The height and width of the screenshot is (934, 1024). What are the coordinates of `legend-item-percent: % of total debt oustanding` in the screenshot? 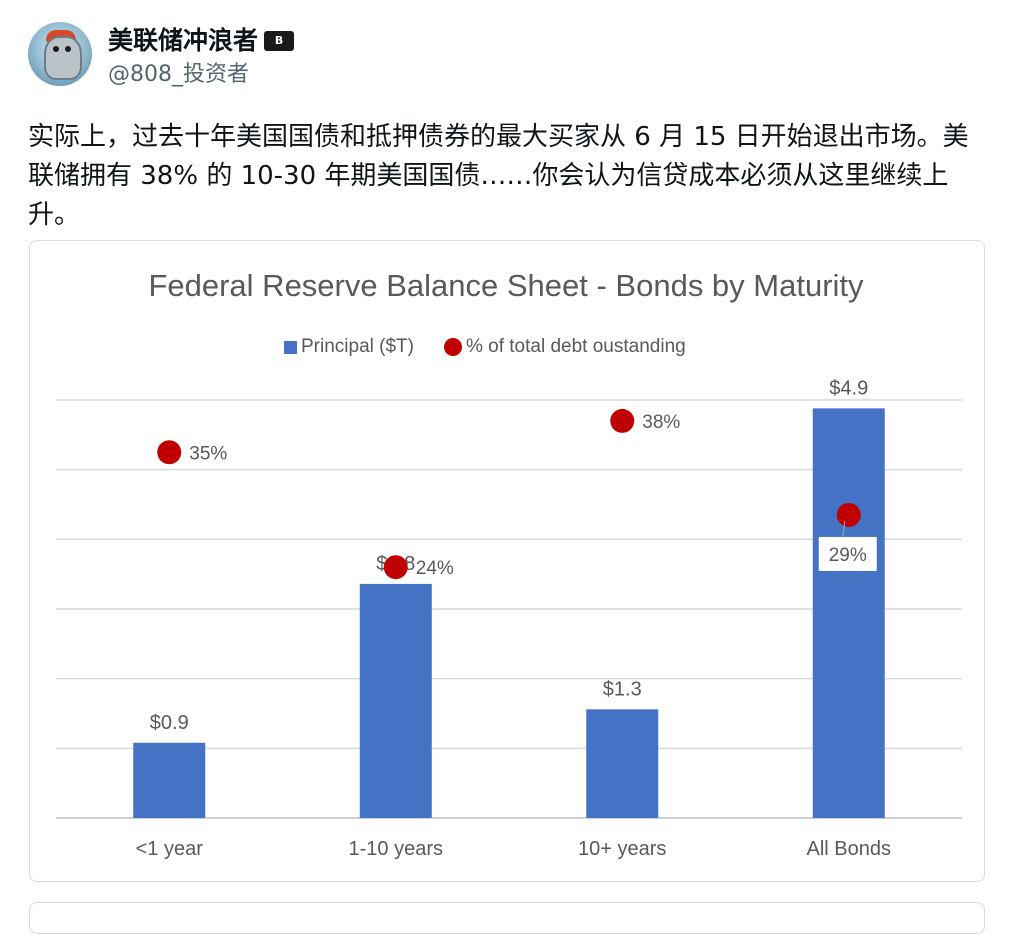 It's located at (564, 347).